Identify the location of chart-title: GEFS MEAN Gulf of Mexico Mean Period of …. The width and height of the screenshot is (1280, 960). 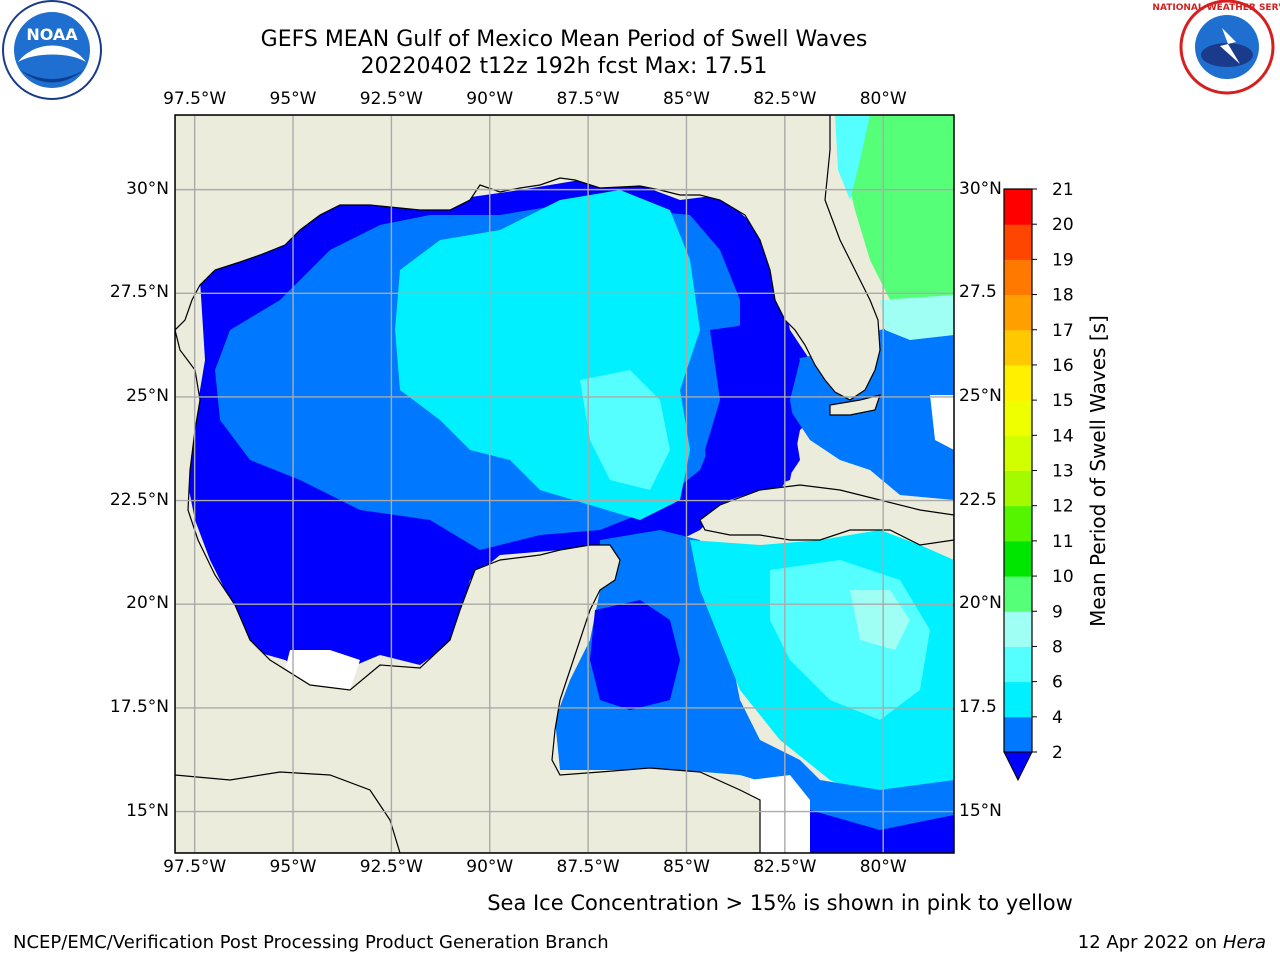
(564, 39).